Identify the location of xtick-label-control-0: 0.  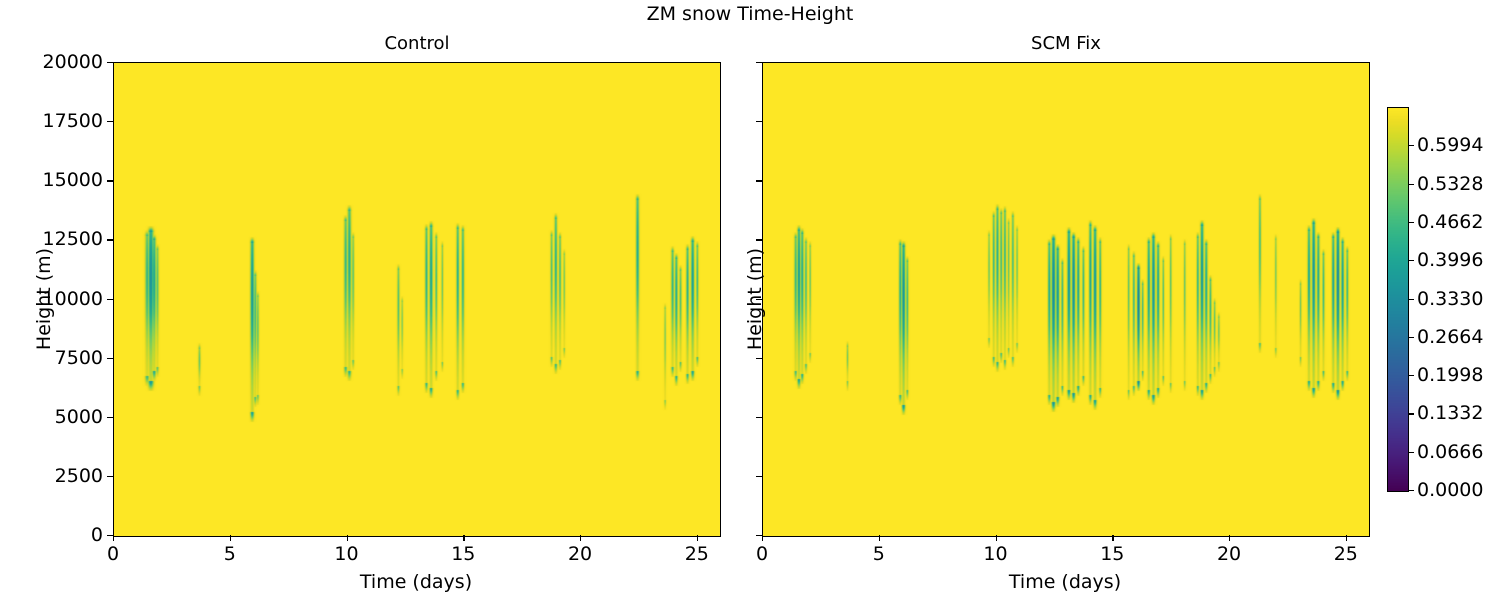
(113, 554).